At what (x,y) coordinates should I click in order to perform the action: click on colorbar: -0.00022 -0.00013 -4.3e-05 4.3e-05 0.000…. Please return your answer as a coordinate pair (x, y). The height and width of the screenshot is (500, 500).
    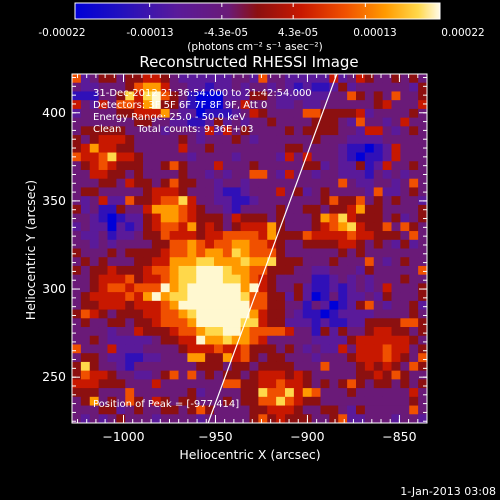
    Looking at the image, I should click on (261, 27).